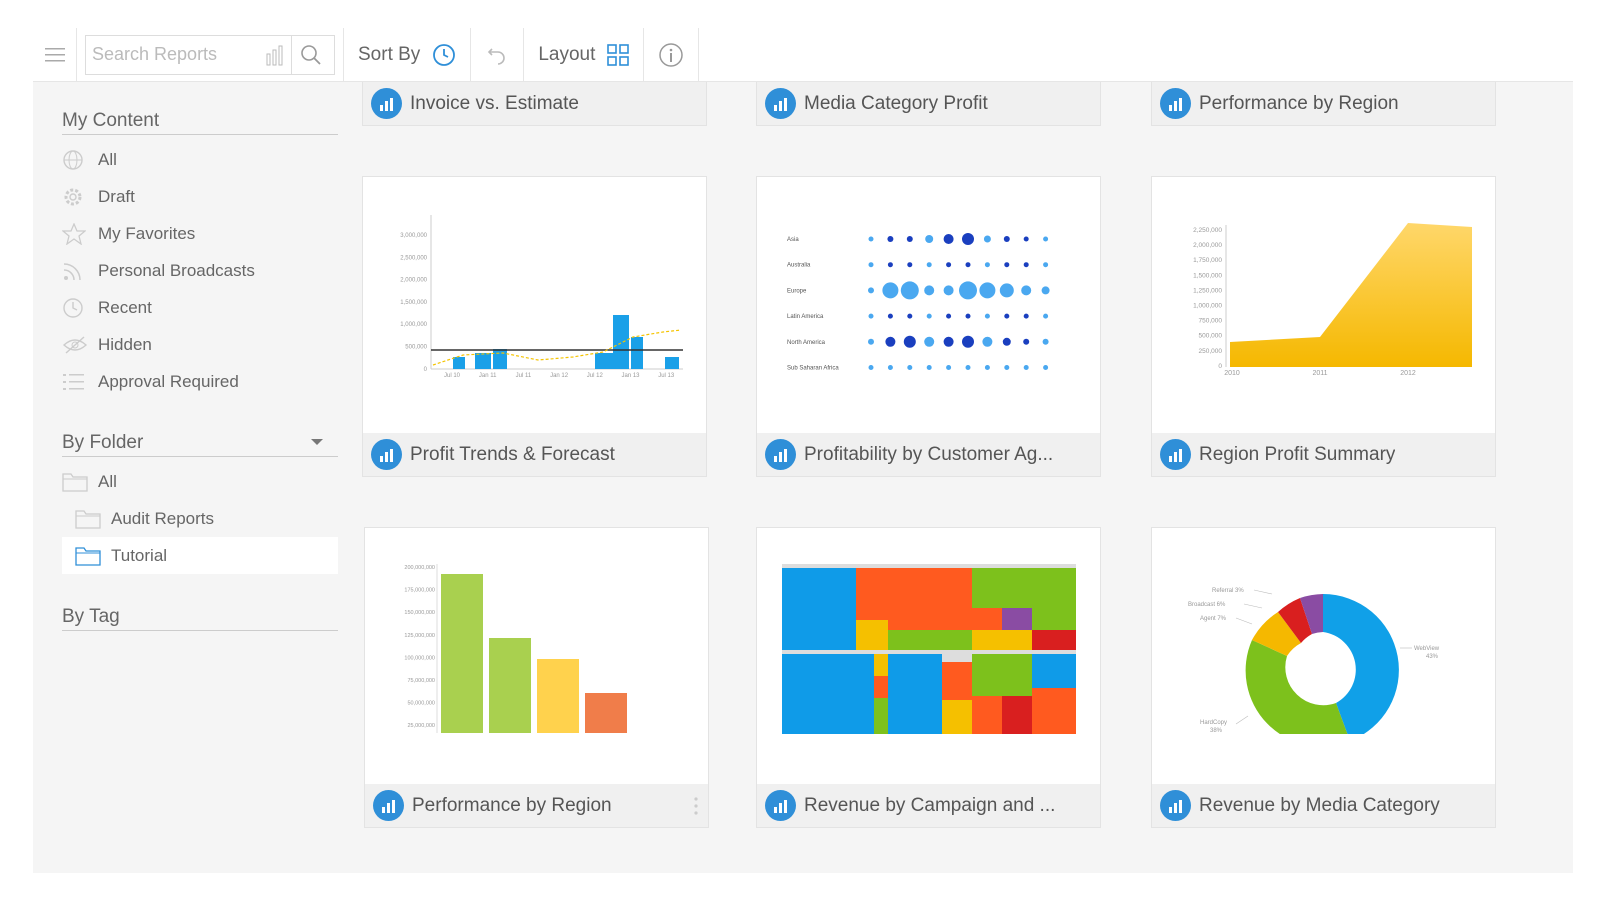 The image size is (1600, 900). I want to click on slice-label: 43%, so click(1432, 657).